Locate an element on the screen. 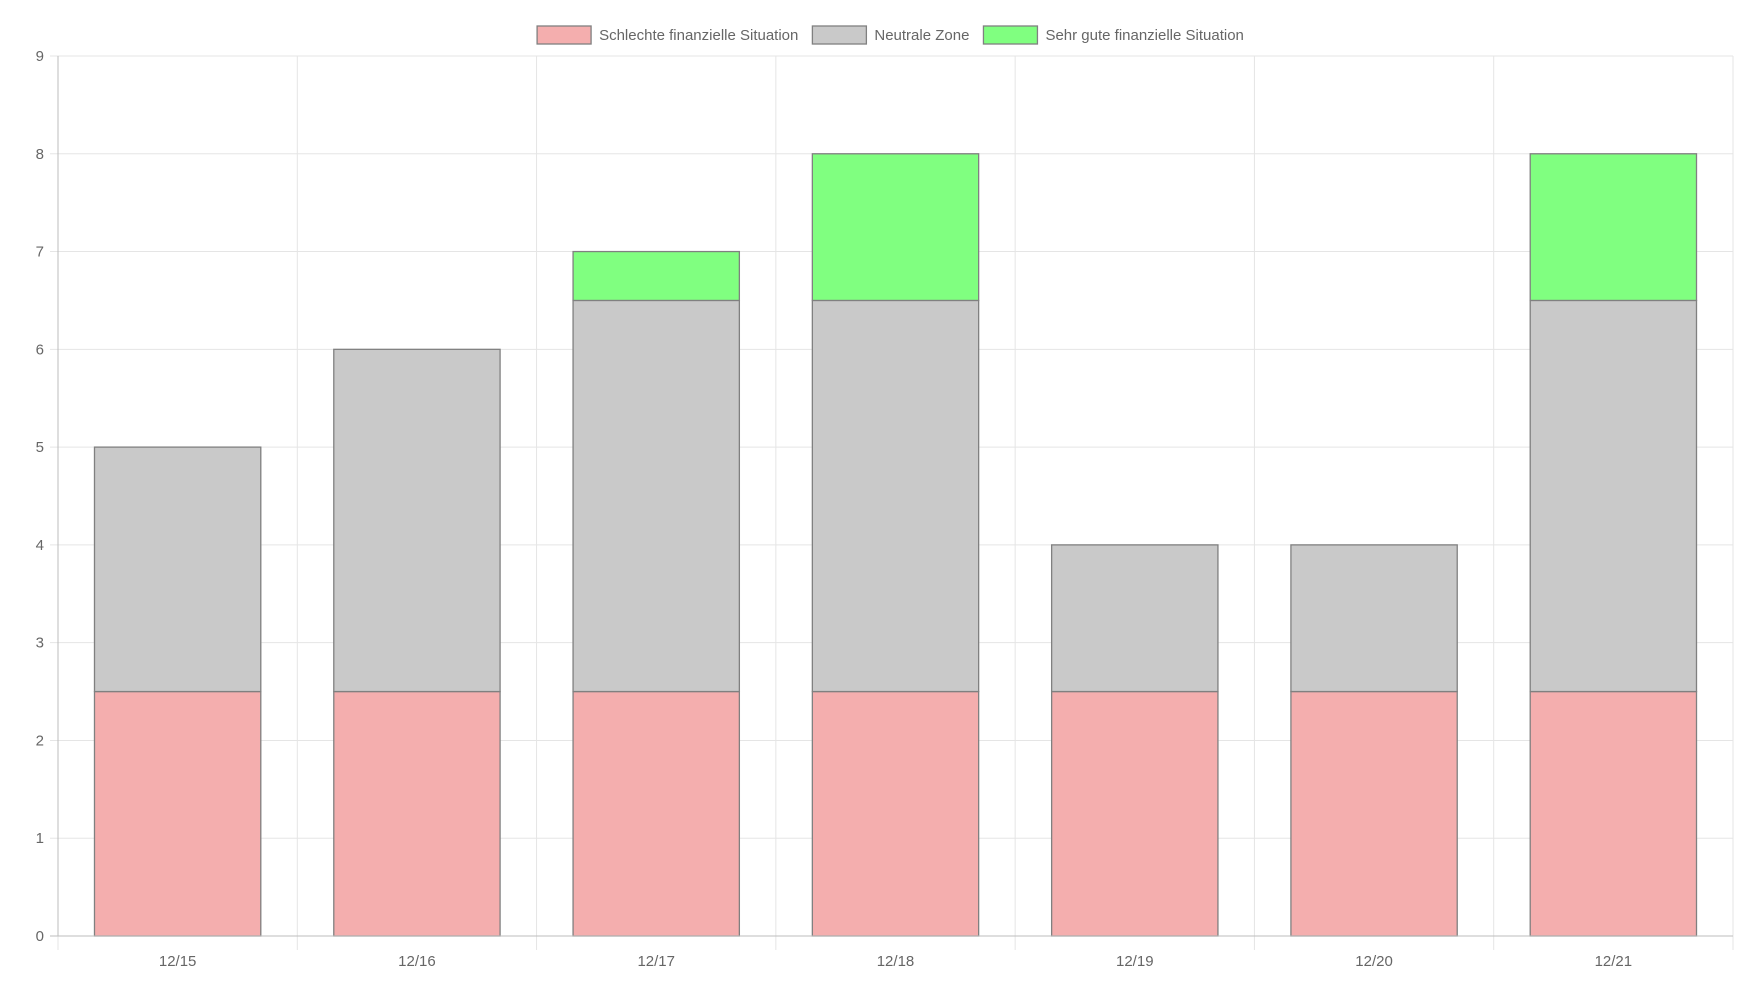  legend-label: Neutrale Zone is located at coordinates (921, 35).